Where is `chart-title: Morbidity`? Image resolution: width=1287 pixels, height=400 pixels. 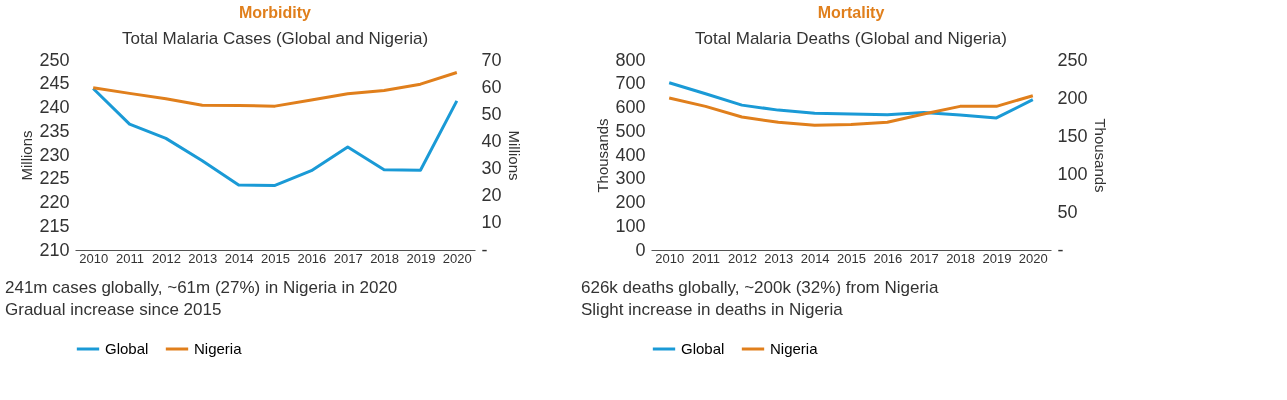
chart-title: Morbidity is located at coordinates (275, 12).